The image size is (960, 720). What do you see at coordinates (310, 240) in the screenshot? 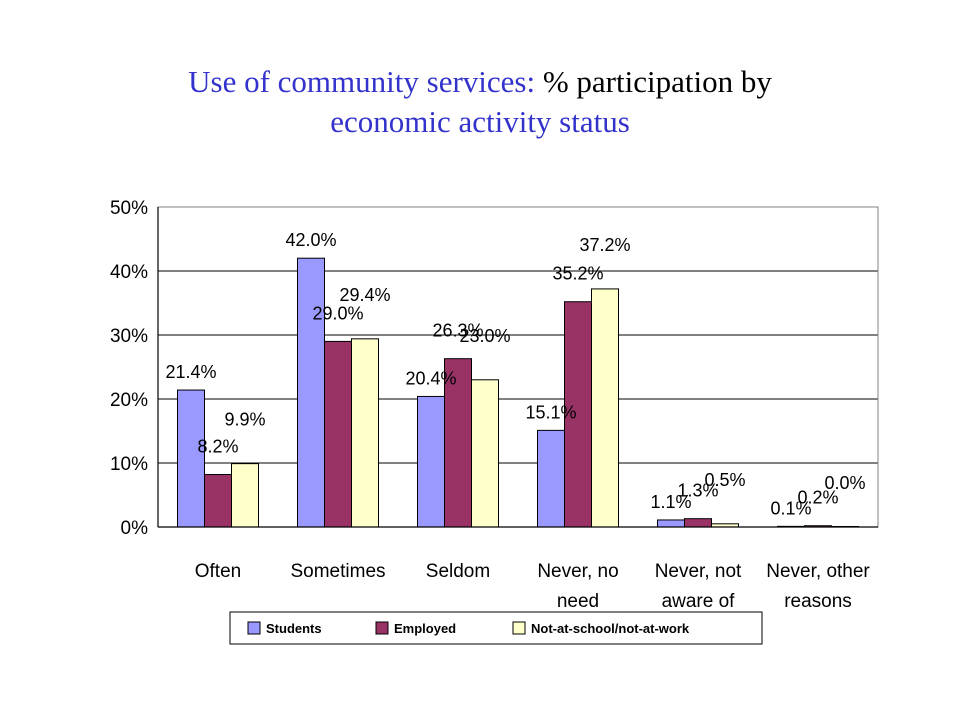
I see `data-label: 42.0%` at bounding box center [310, 240].